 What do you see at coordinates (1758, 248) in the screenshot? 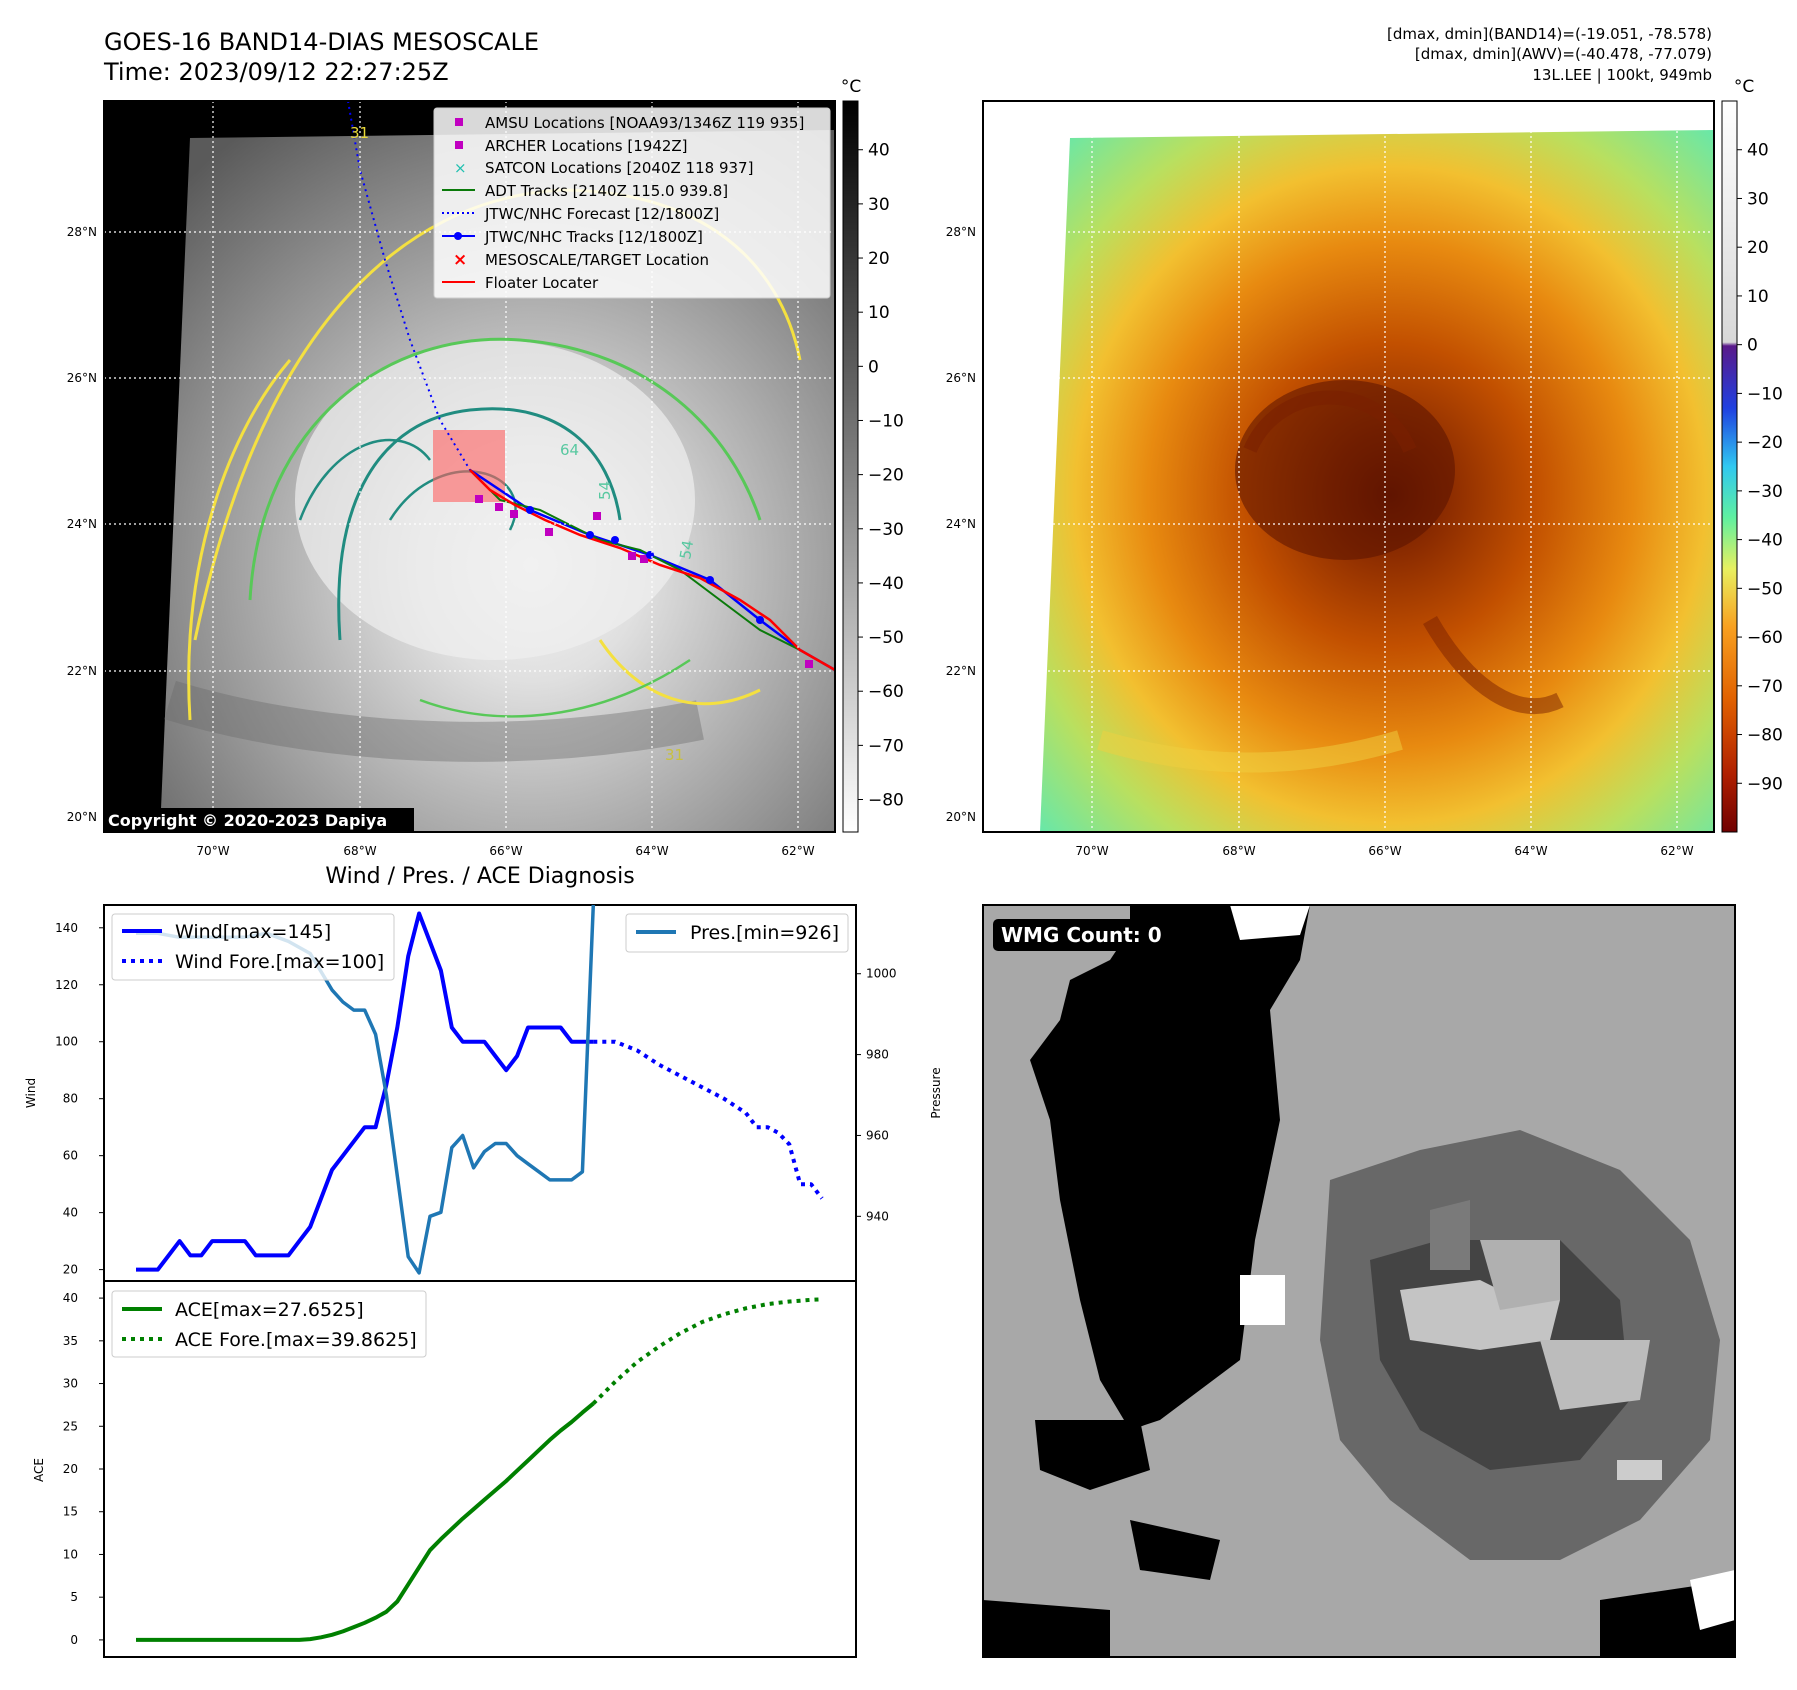
I see `dias-colorbar-tick-label: 20` at bounding box center [1758, 248].